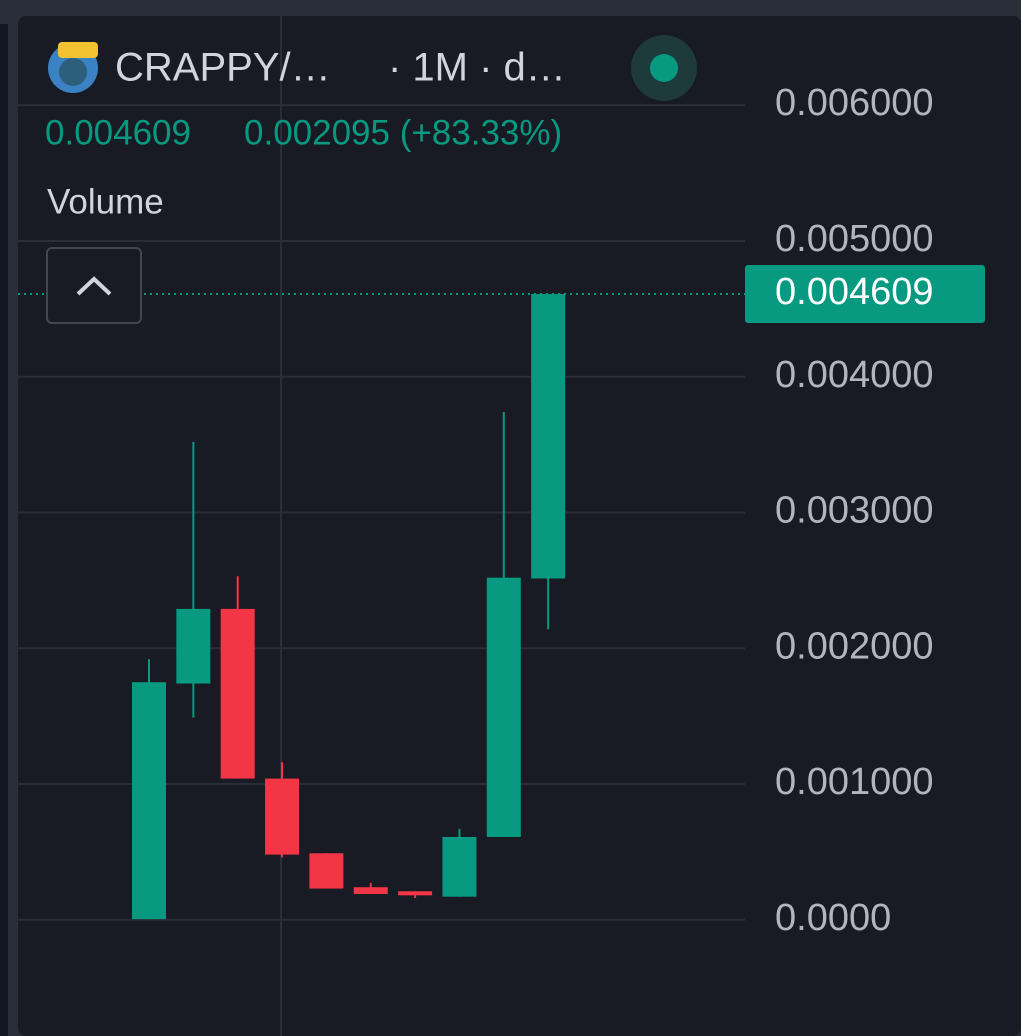 The height and width of the screenshot is (1036, 1021). Describe the element at coordinates (854, 646) in the screenshot. I see `y-tick-label: 0.002000` at that location.